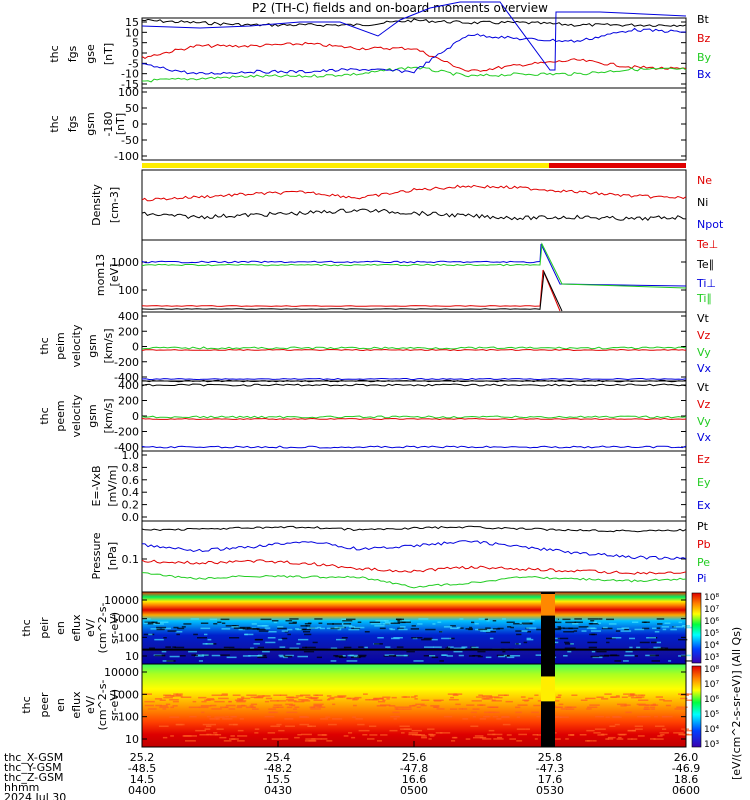 The image size is (750, 800). What do you see at coordinates (550, 790) in the screenshot?
I see `x-tick-hhmm: 0530` at bounding box center [550, 790].